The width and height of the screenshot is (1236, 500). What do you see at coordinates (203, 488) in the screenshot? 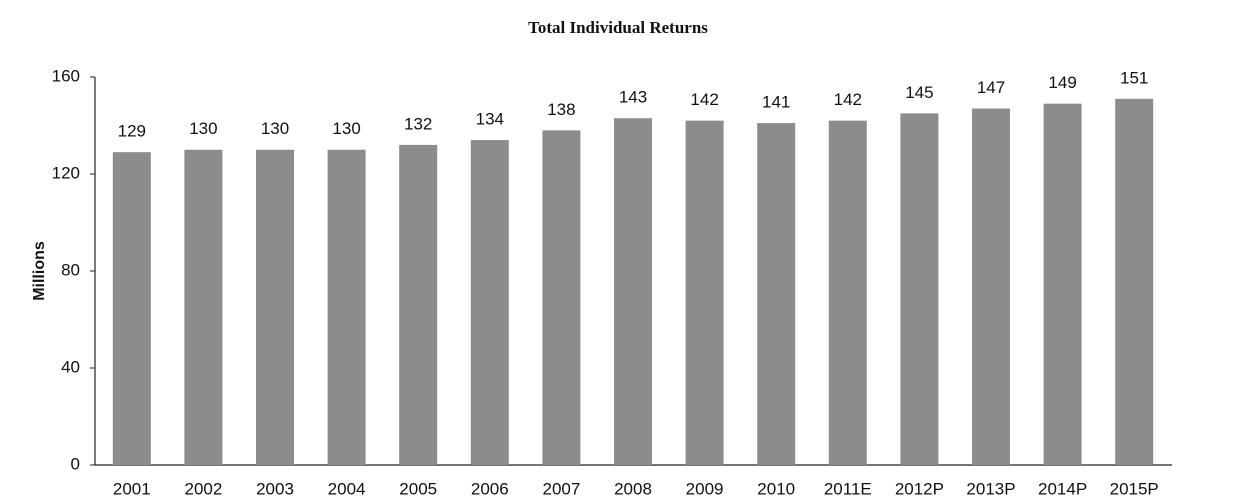
I see `x-tick-label: 2002` at bounding box center [203, 488].